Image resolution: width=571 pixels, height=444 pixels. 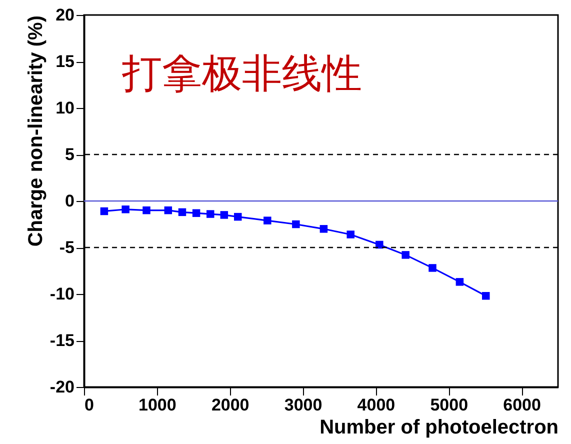 I want to click on y-tick-label: 5, so click(x=69, y=154).